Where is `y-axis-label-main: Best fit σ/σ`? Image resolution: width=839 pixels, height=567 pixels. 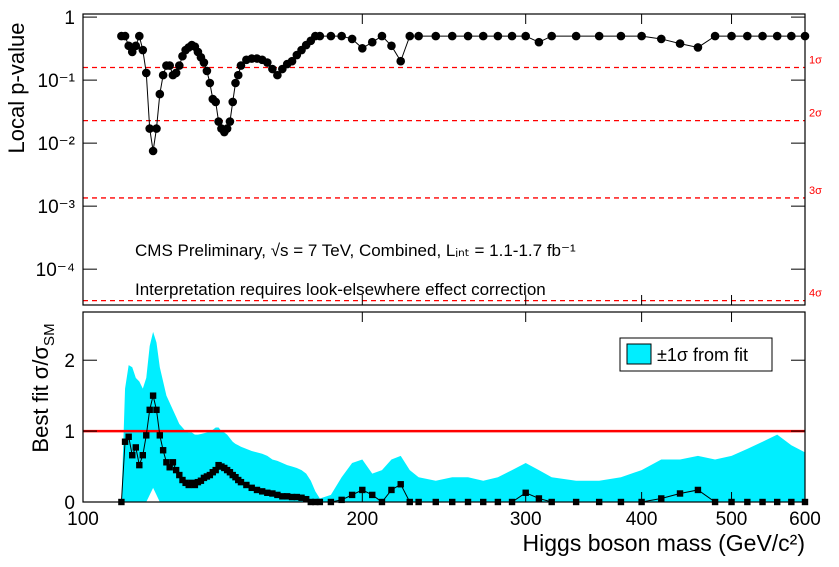
y-axis-label-main: Best fit σ/σ is located at coordinates (40, 399).